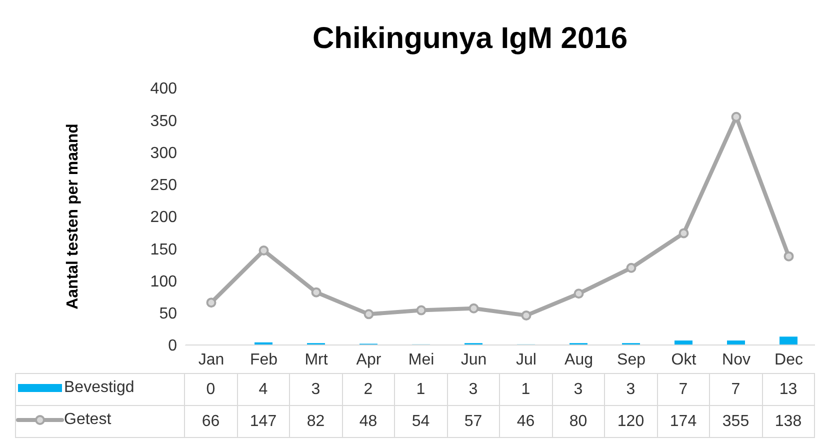  I want to click on y-tick-label: 400, so click(164, 89).